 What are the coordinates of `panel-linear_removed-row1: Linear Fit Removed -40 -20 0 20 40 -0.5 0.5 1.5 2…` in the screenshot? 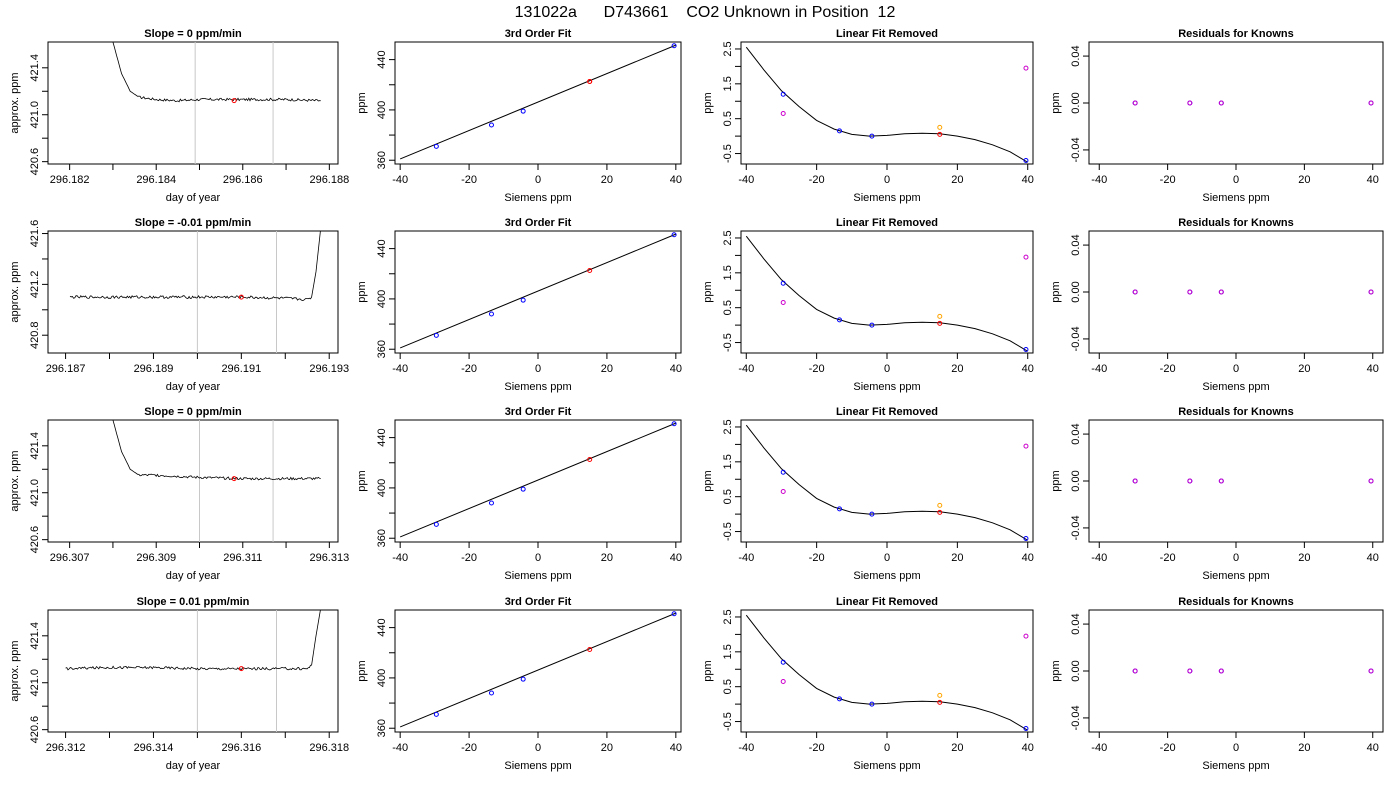 It's located at (868, 305).